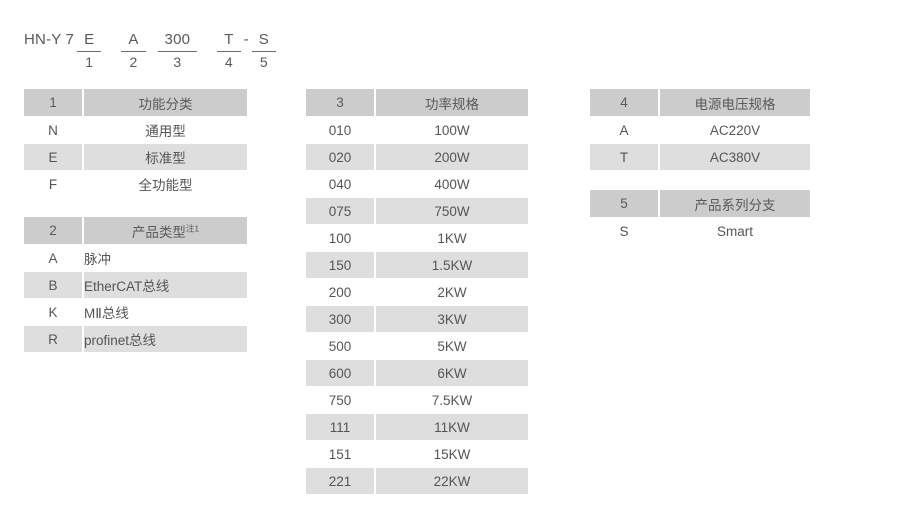 This screenshot has width=900, height=511. What do you see at coordinates (263, 51) in the screenshot?
I see `formula-segment-5: S 5` at bounding box center [263, 51].